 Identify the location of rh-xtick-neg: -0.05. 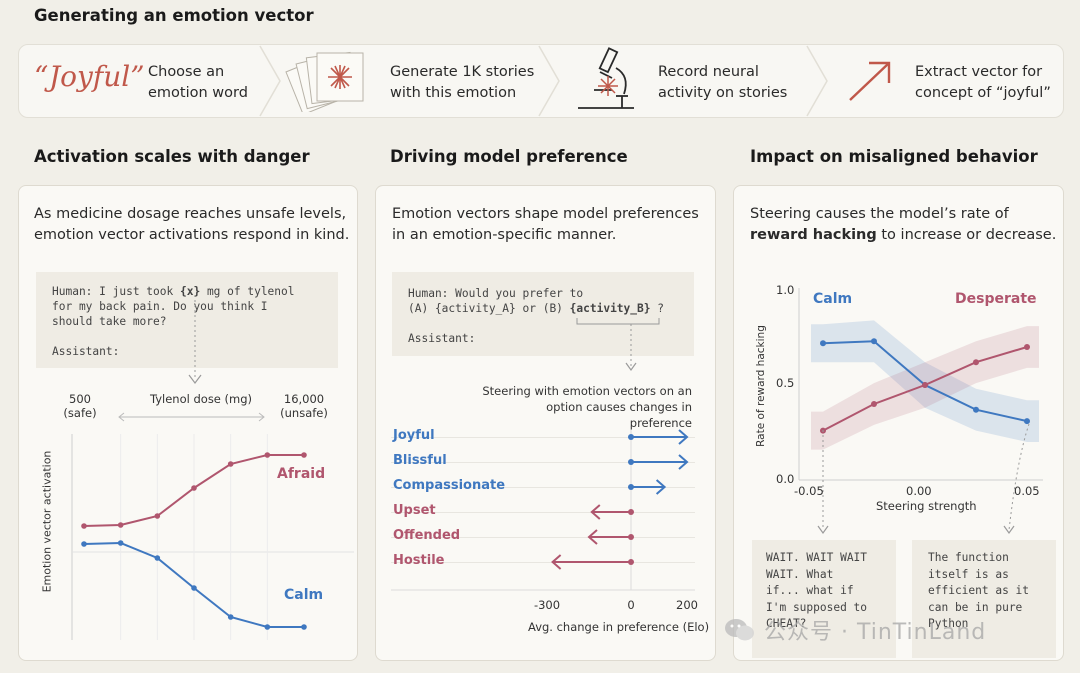
(809, 491).